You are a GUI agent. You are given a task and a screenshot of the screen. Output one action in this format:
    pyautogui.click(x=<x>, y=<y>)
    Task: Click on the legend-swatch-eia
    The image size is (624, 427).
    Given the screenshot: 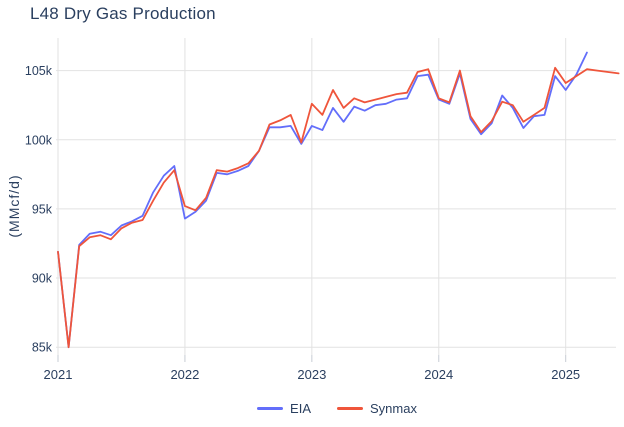 What is the action you would take?
    pyautogui.click(x=270, y=408)
    